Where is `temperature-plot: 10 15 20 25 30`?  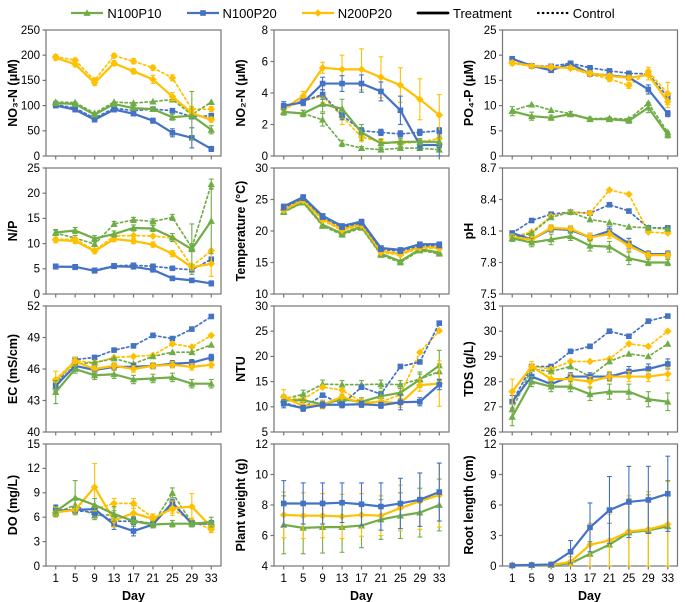 temperature-plot: 10 15 20 25 30 is located at coordinates (352, 231).